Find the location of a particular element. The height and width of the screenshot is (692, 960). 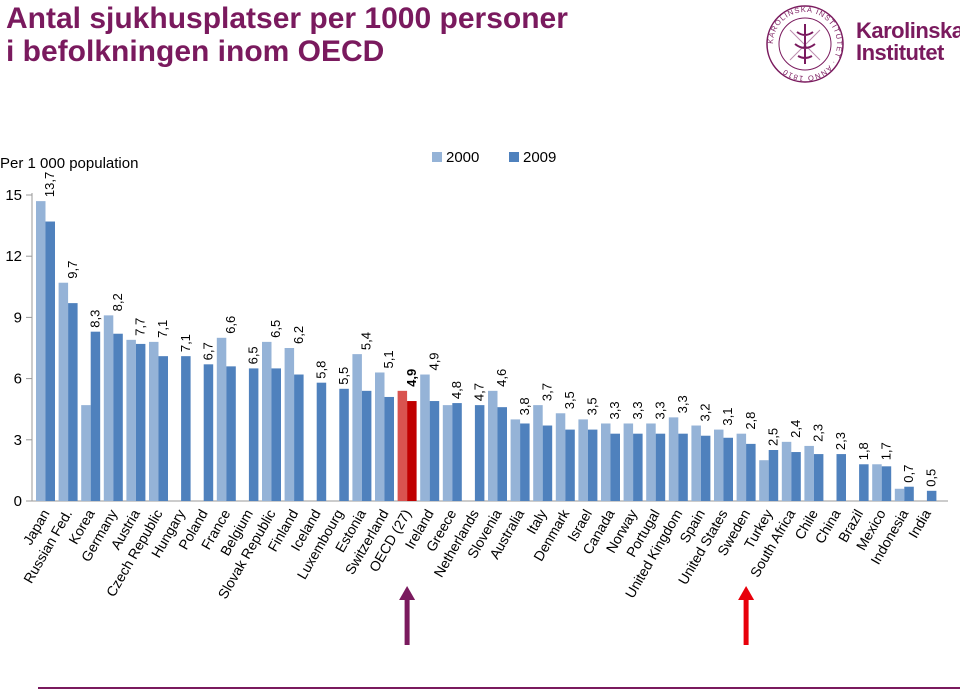

logo-line-1: Karolinska is located at coordinates (908, 30).